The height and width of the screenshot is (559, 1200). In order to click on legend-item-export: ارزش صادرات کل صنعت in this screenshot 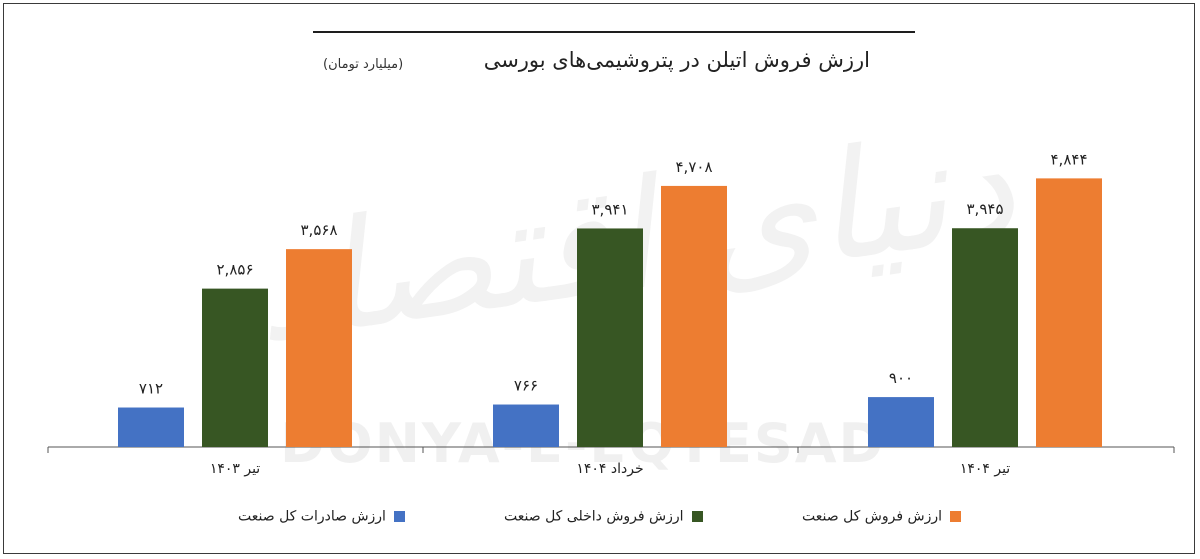, I will do `click(321, 516)`.